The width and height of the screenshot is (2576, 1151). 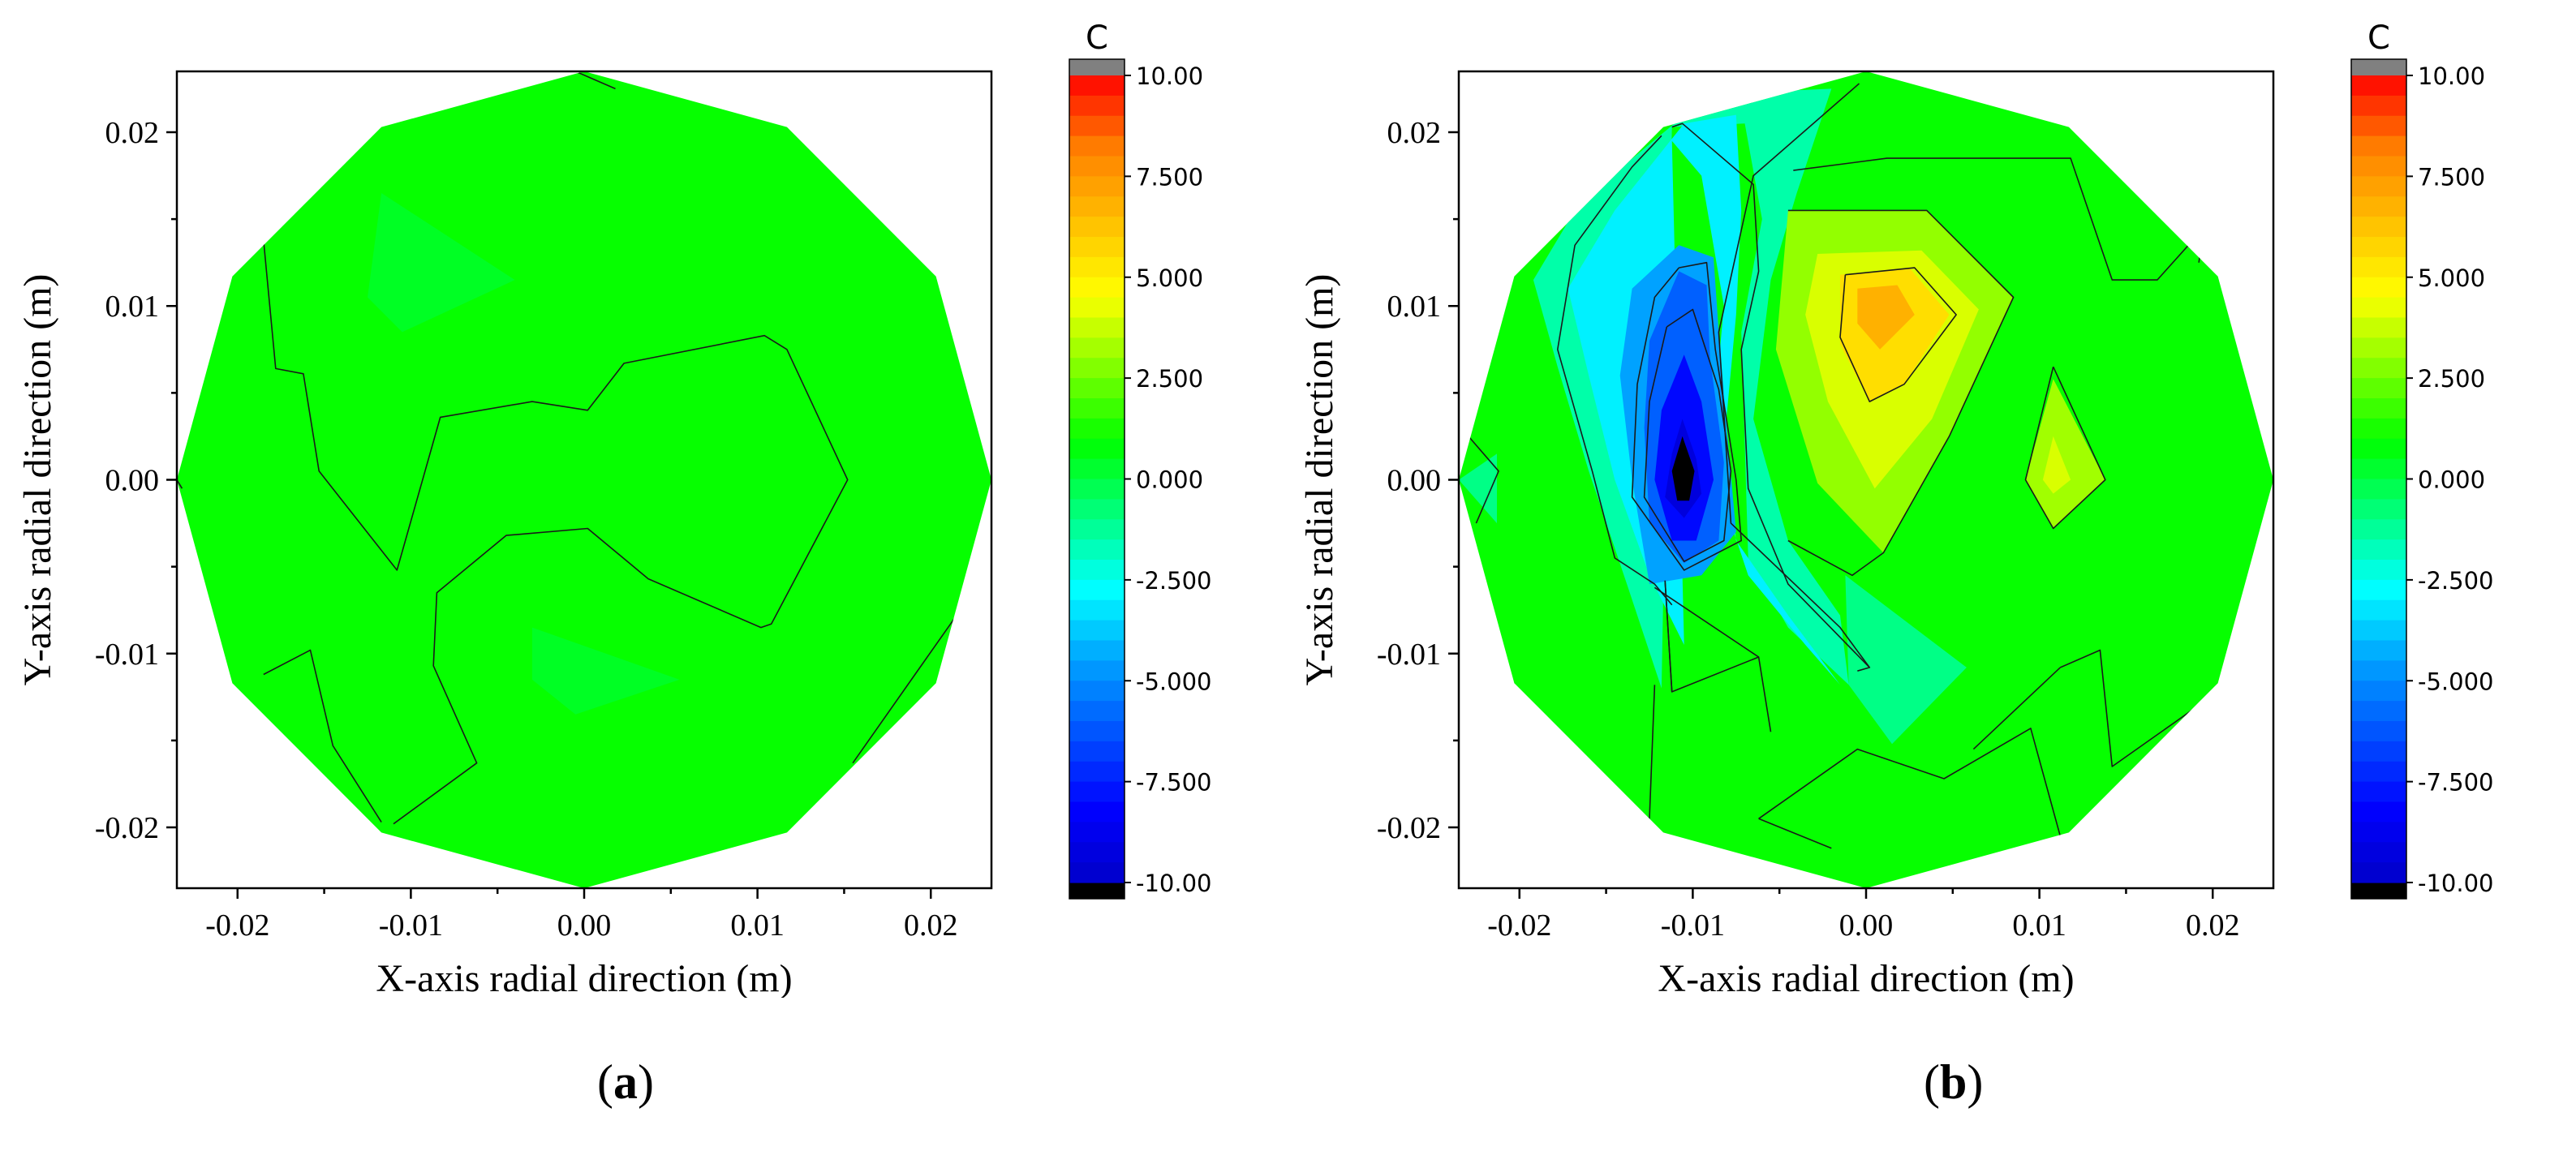 What do you see at coordinates (1693, 925) in the screenshot?
I see `panel-b-x-tick-label: -0.01` at bounding box center [1693, 925].